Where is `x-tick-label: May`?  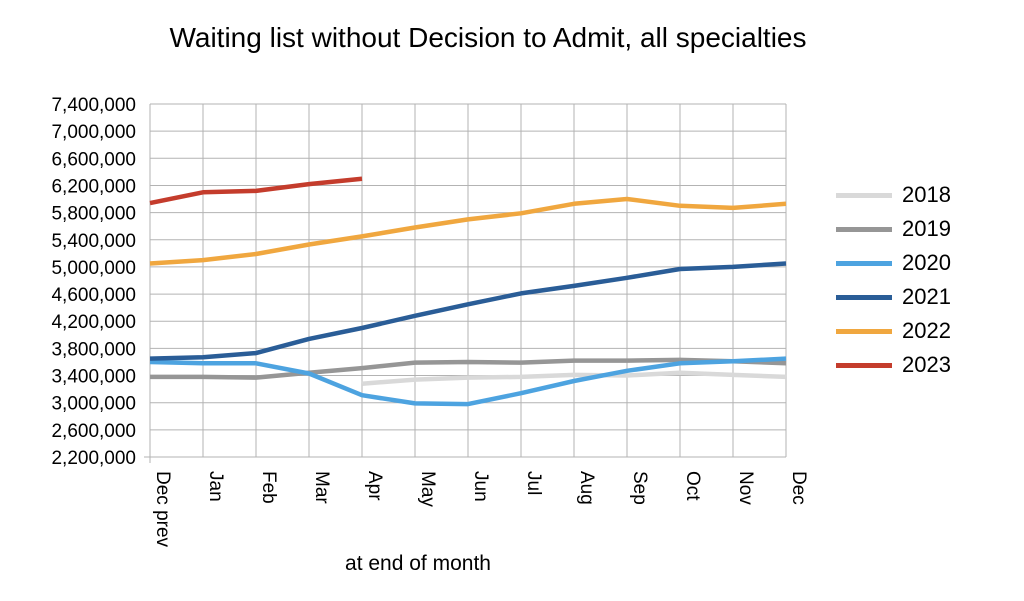
x-tick-label: May is located at coordinates (427, 489).